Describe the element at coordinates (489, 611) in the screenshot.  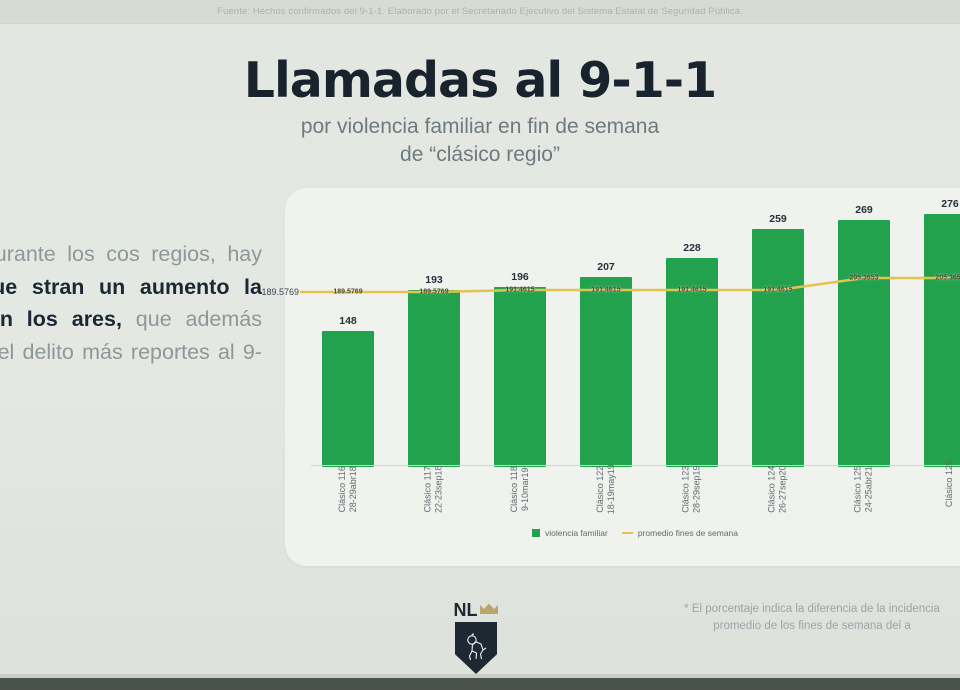
I see `crown-icon` at that location.